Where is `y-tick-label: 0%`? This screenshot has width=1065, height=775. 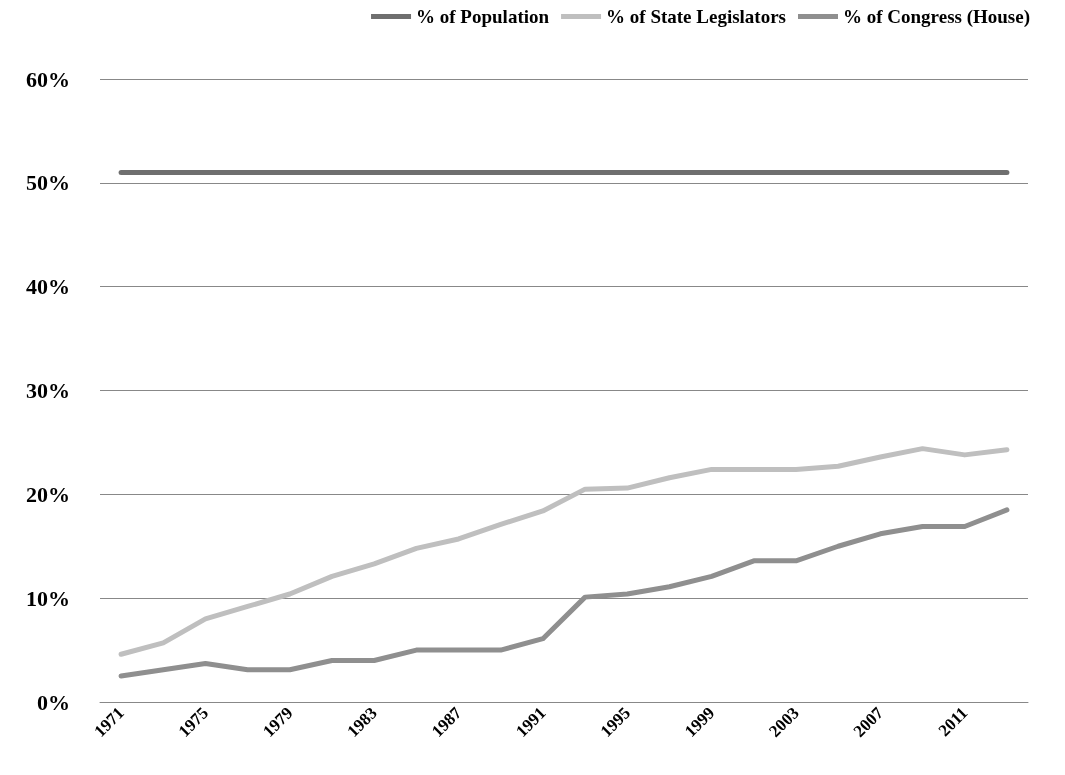
y-tick-label: 0% is located at coordinates (53, 702).